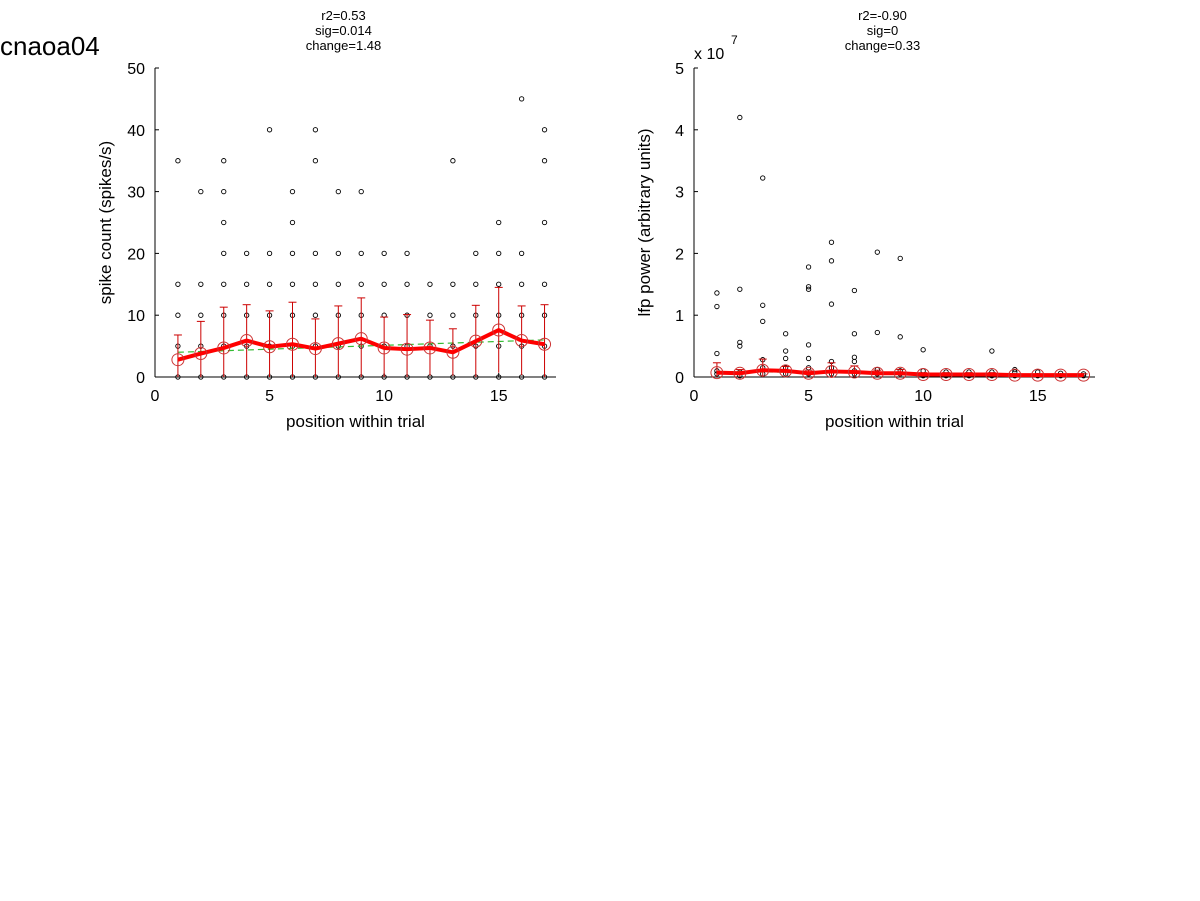  Describe the element at coordinates (344, 45) in the screenshot. I see `stat-line: change=1.48` at that location.